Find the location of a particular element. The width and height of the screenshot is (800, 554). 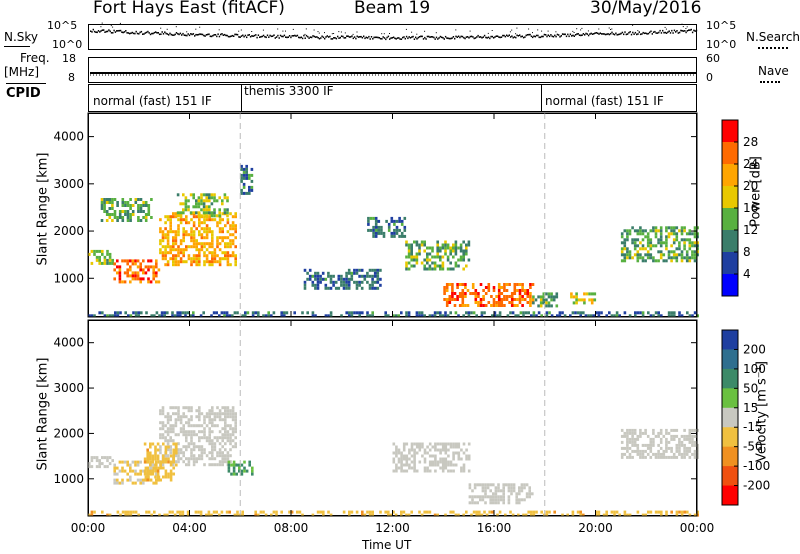

freq-left-tick-top: 18 is located at coordinates (69, 58).